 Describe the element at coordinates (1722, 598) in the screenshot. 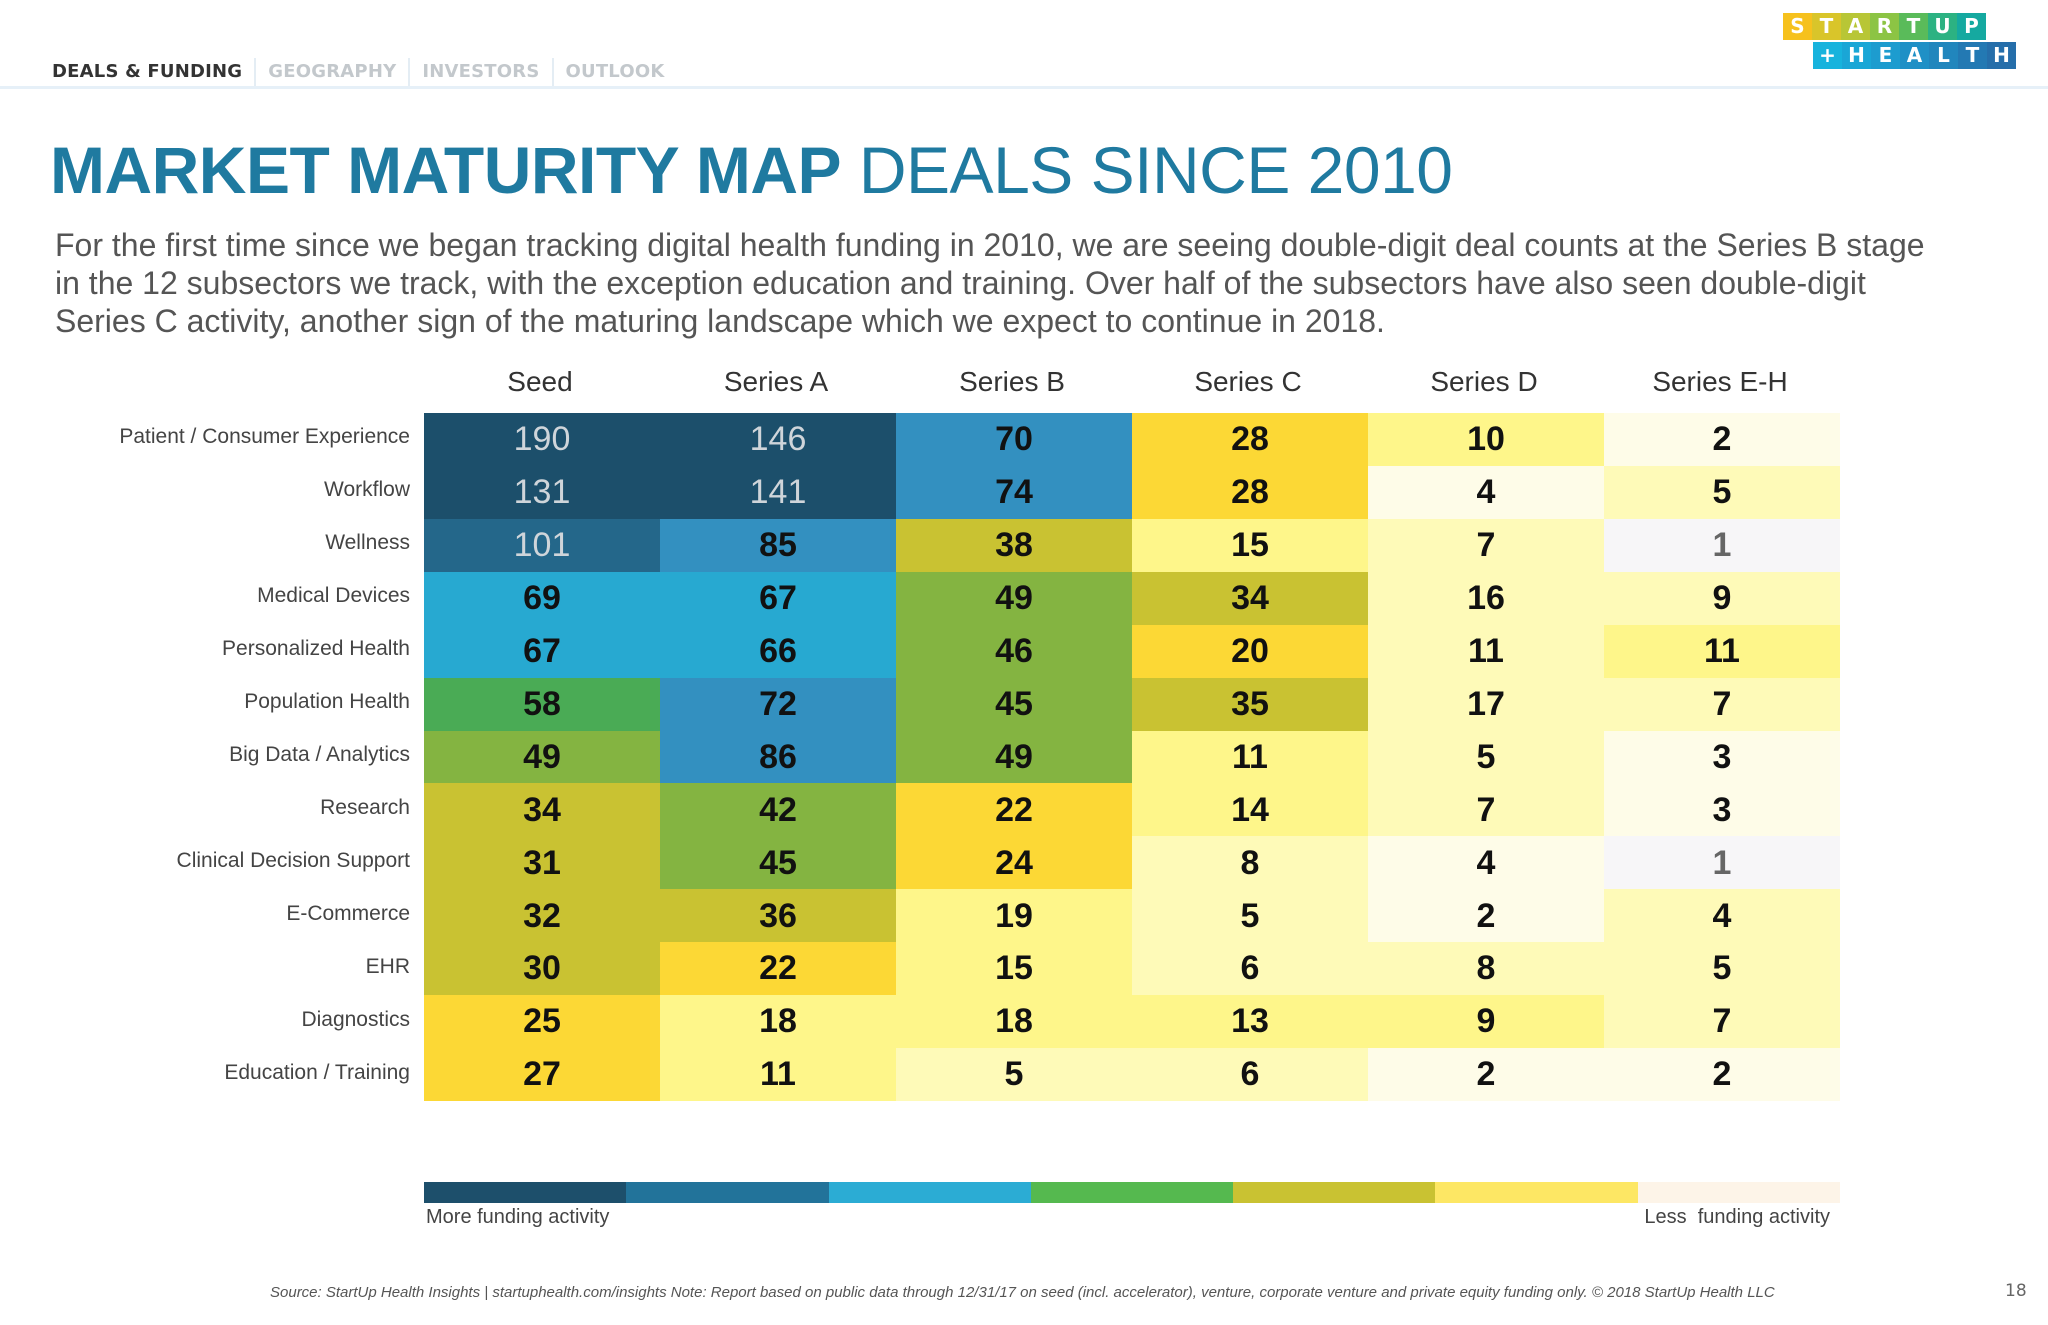

I see `heatmap-cell: 9` at that location.